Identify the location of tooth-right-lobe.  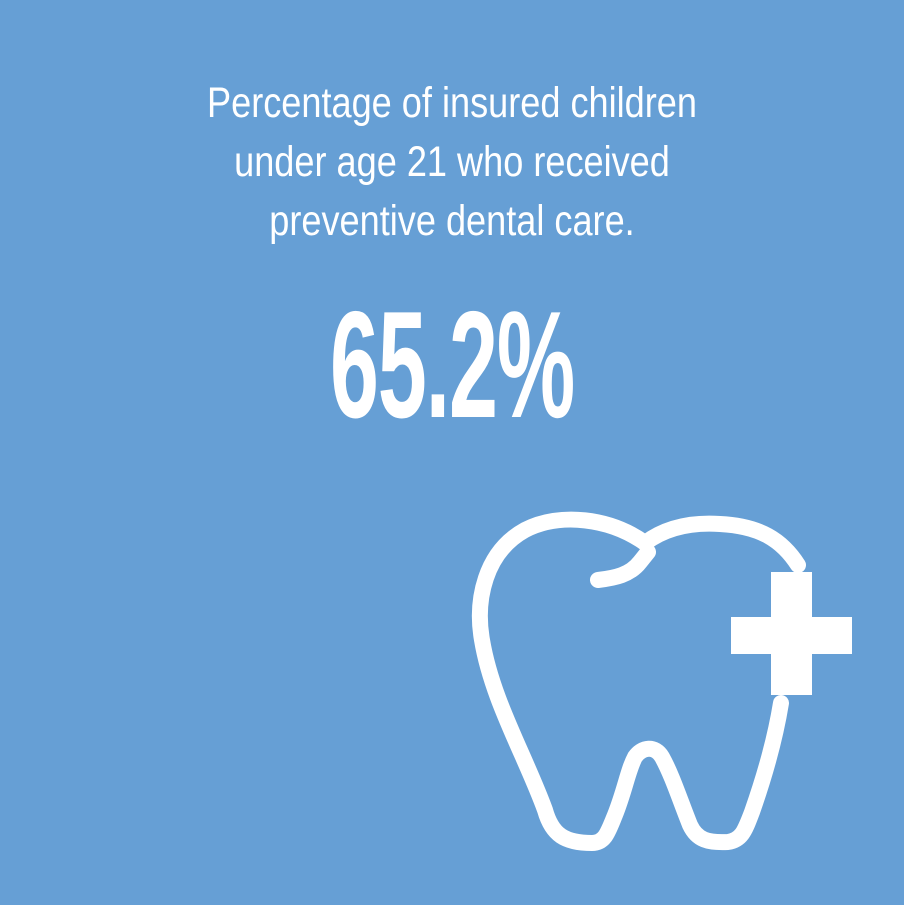
(721, 544).